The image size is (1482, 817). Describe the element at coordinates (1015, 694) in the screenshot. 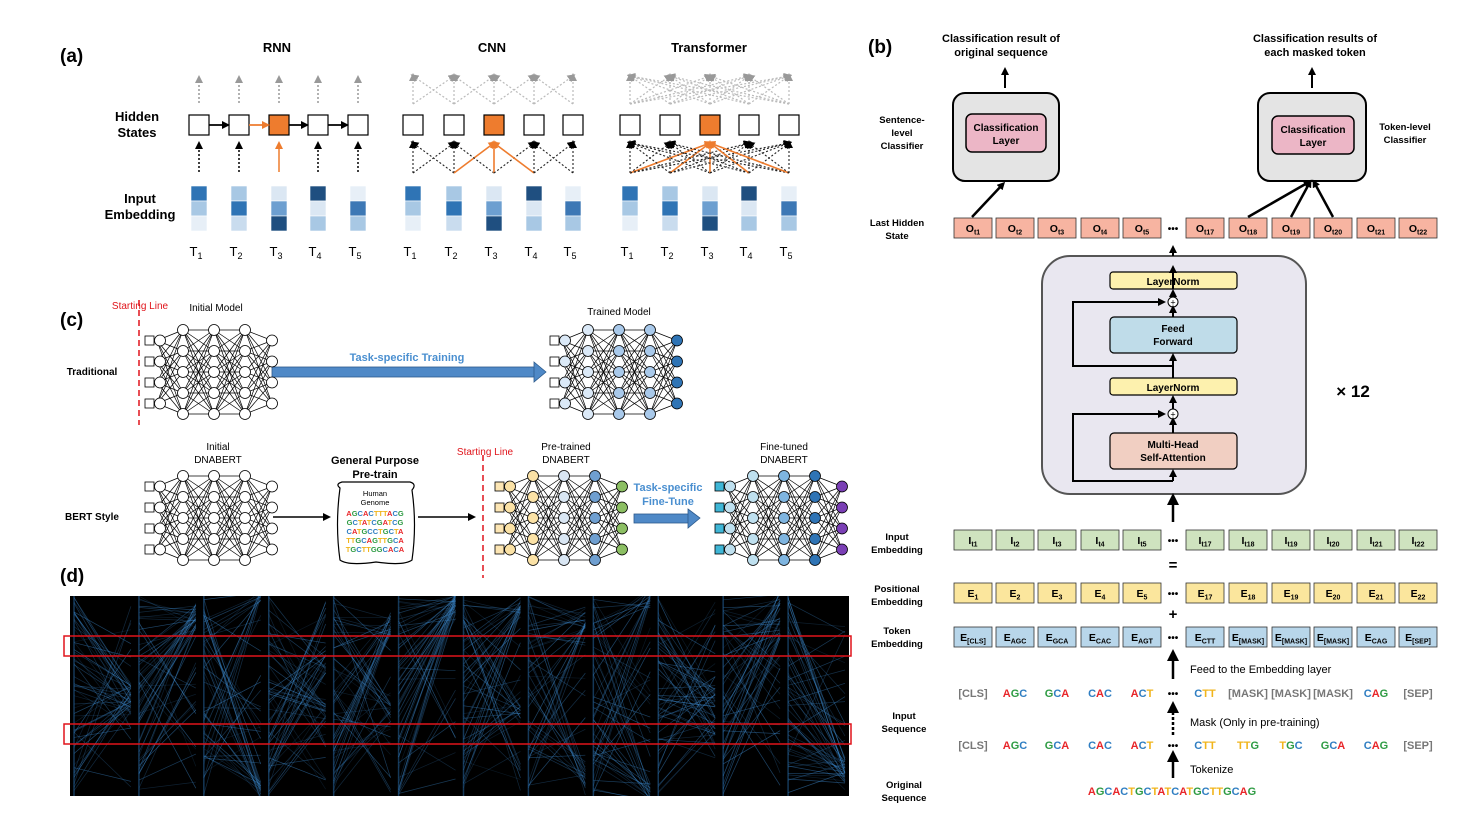

I see `masked-token: AGC` at that location.